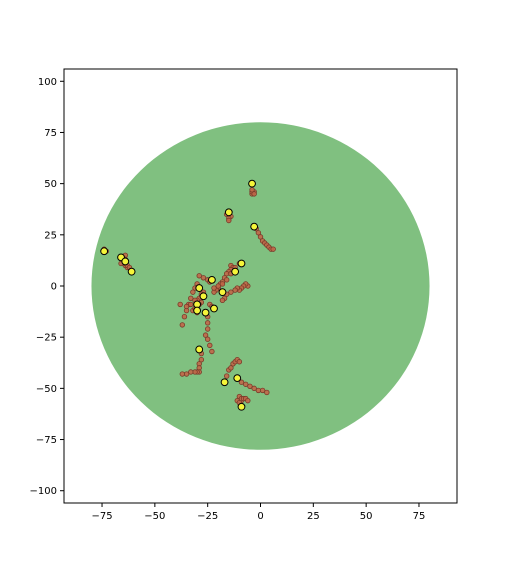 The width and height of the screenshot is (507, 576). What do you see at coordinates (47, 82) in the screenshot?
I see `y-tick-label: 100` at bounding box center [47, 82].